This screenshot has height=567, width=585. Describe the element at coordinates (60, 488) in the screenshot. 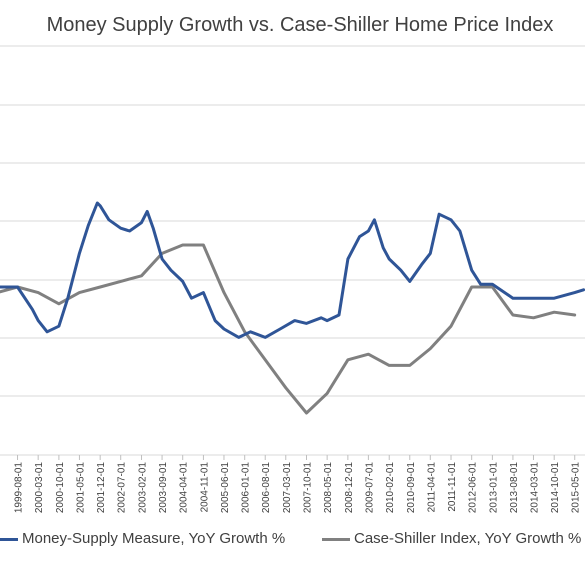

I see `x-tick-label-2: 2000-10-01` at that location.